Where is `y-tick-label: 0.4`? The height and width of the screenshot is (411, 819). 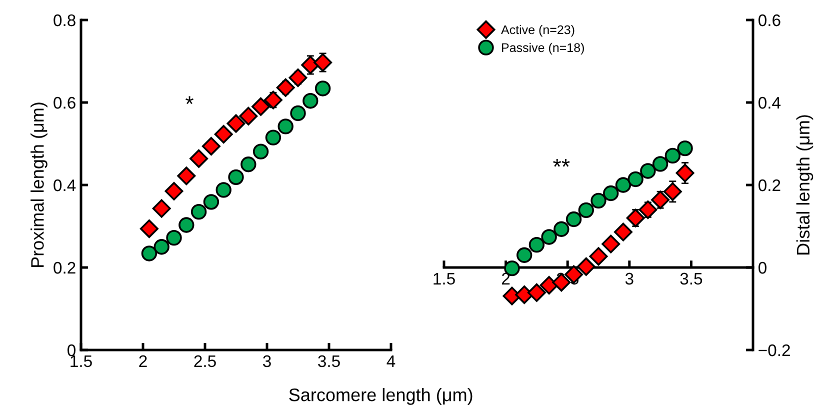 y-tick-label: 0.4 is located at coordinates (65, 185).